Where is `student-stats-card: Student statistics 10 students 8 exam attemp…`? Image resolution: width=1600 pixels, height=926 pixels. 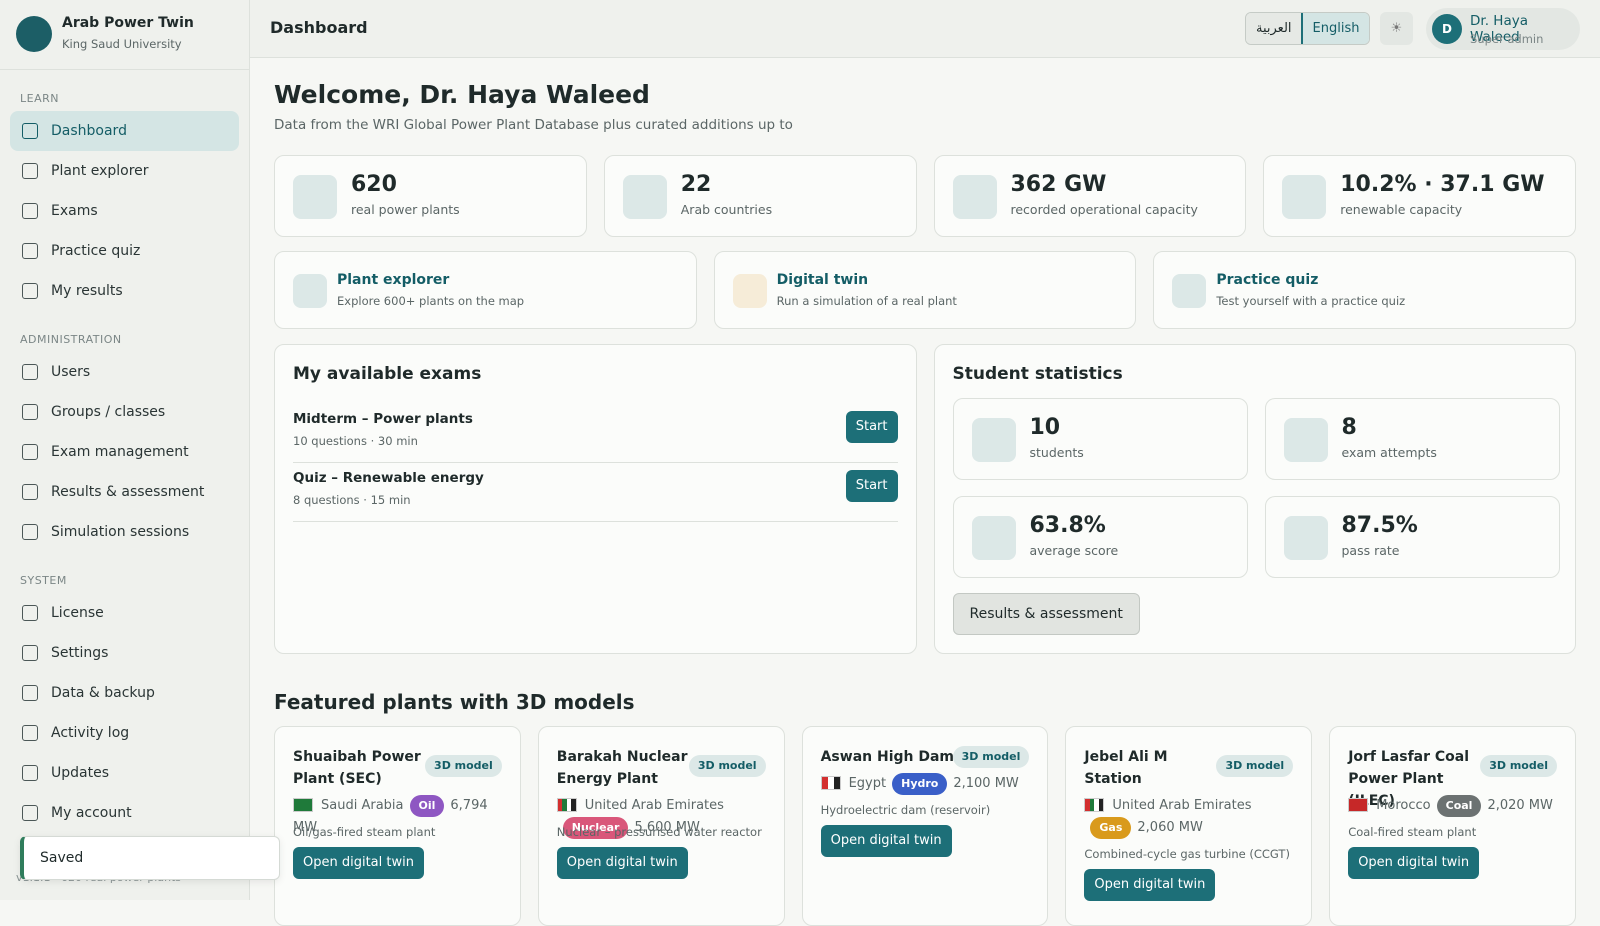 student-stats-card: Student statistics 10 students 8 exam attemp… is located at coordinates (1254, 499).